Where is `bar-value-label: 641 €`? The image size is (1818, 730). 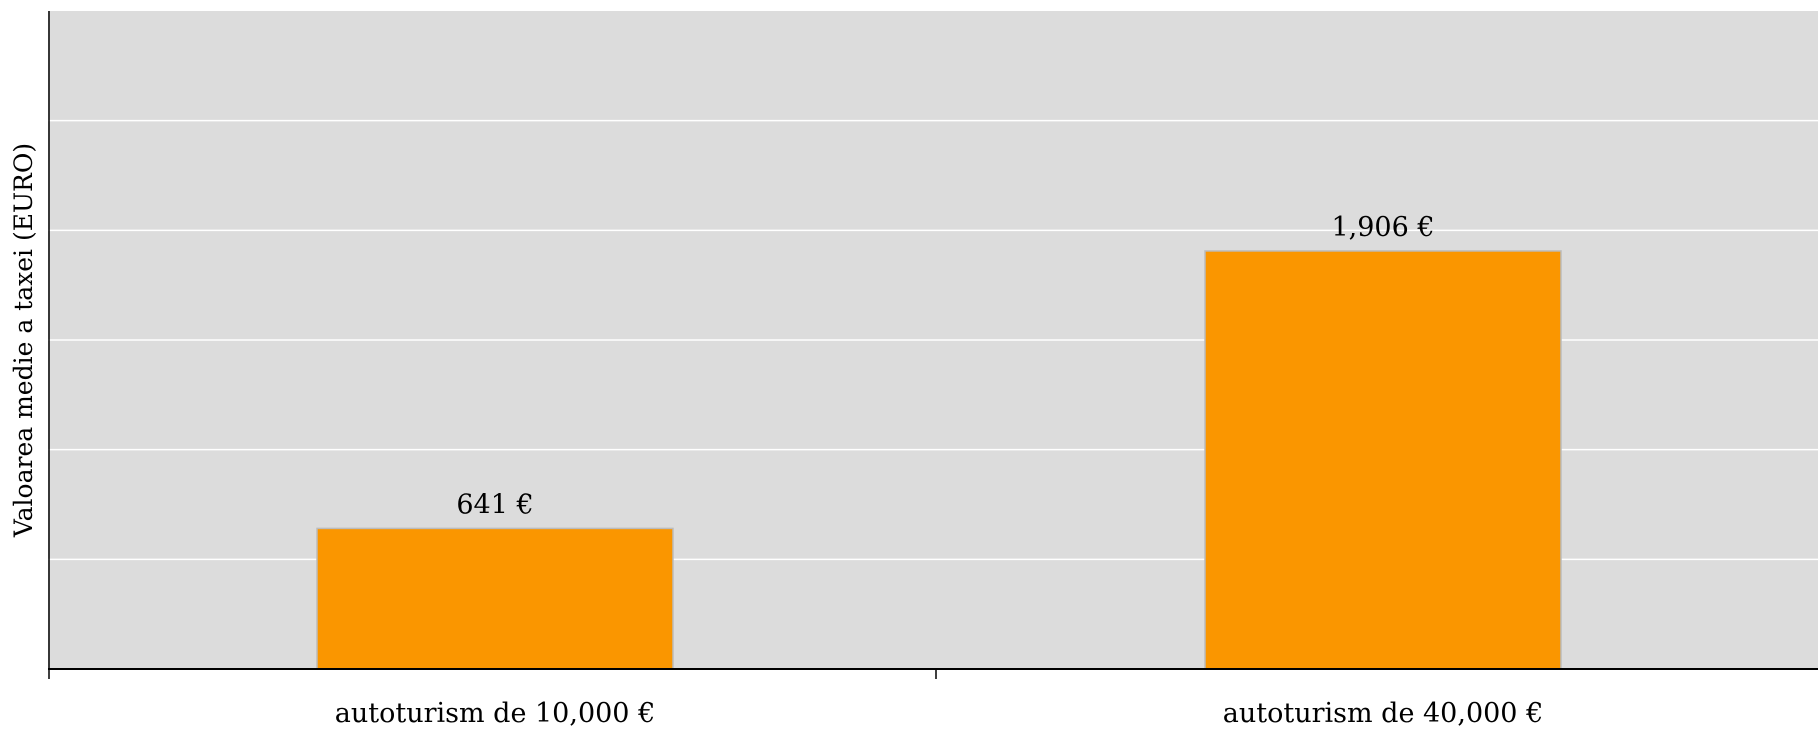
bar-value-label: 641 € is located at coordinates (494, 504).